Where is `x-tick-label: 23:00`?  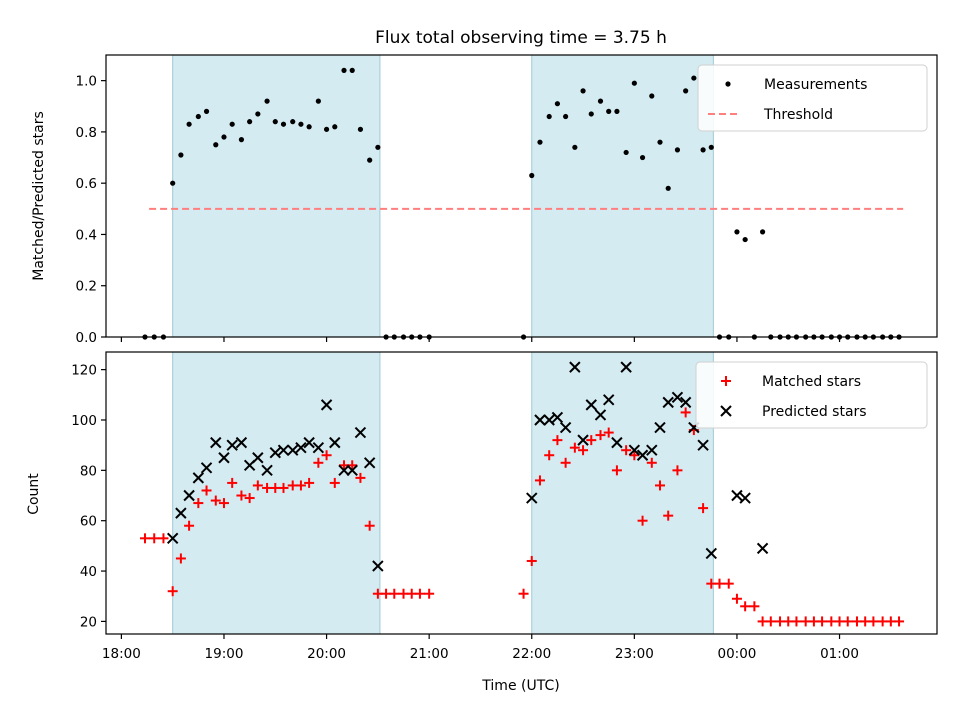 x-tick-label: 23:00 is located at coordinates (634, 654).